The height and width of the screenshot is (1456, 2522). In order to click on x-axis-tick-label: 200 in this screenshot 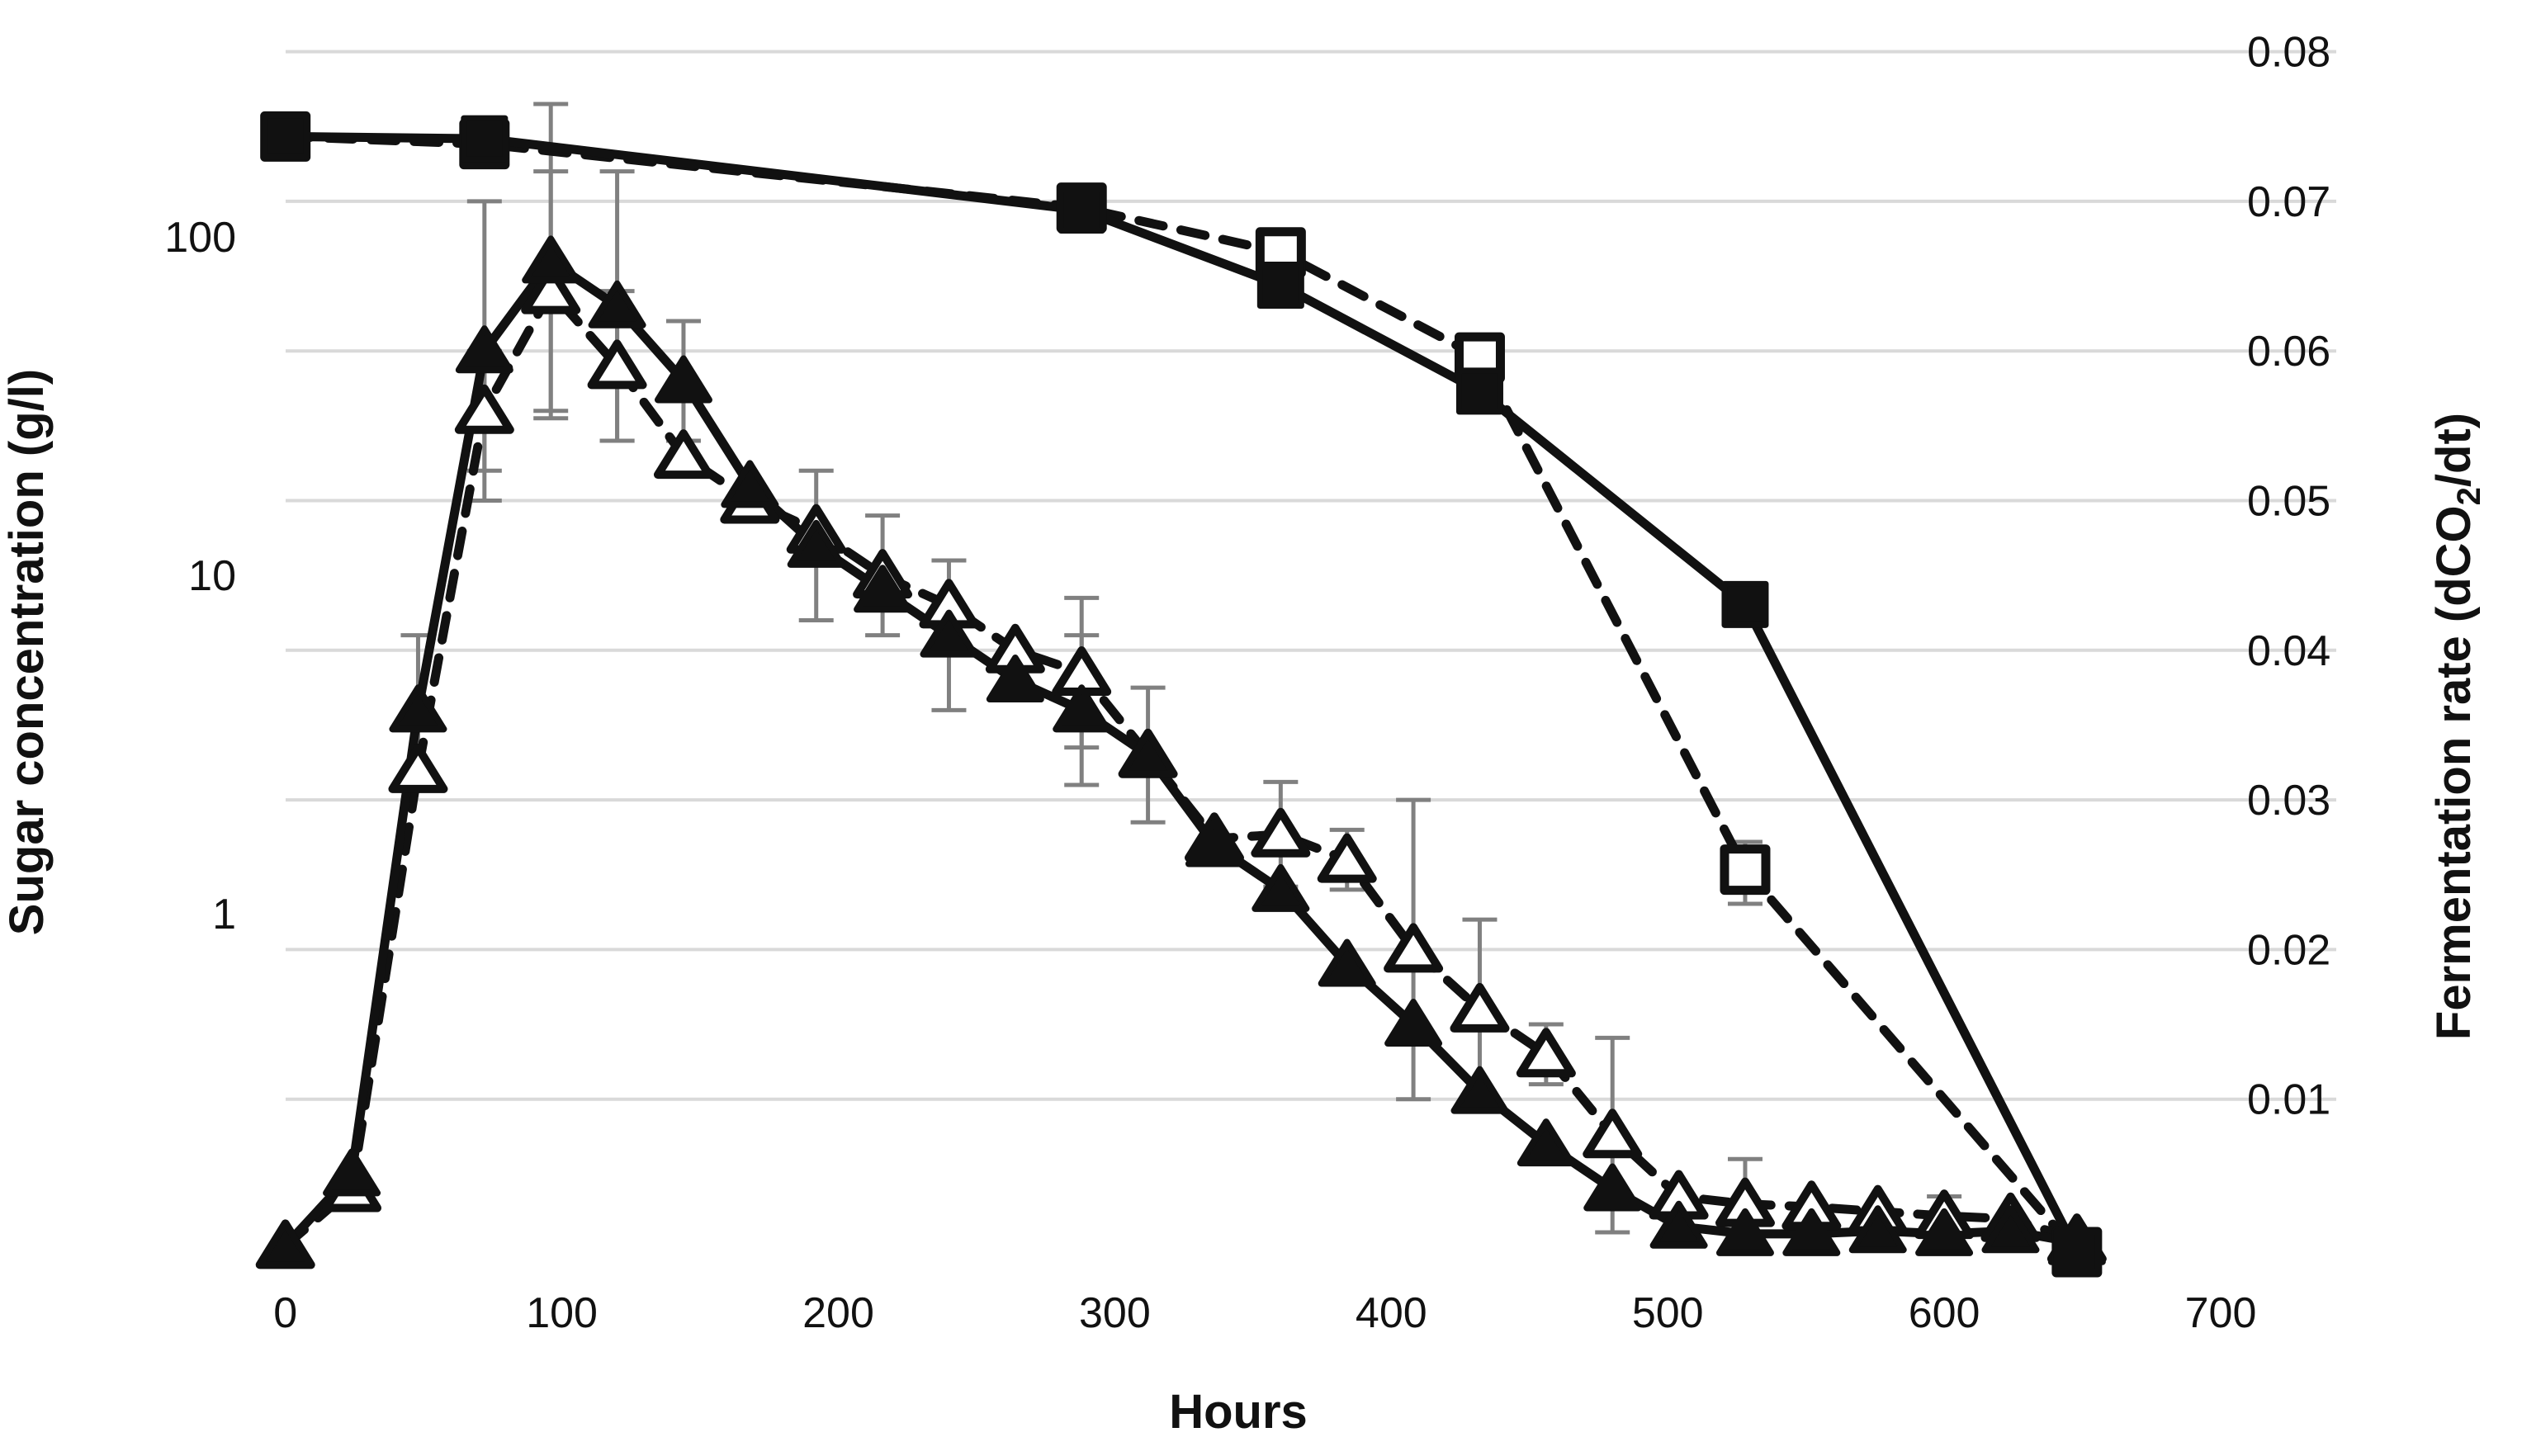, I will do `click(838, 1313)`.